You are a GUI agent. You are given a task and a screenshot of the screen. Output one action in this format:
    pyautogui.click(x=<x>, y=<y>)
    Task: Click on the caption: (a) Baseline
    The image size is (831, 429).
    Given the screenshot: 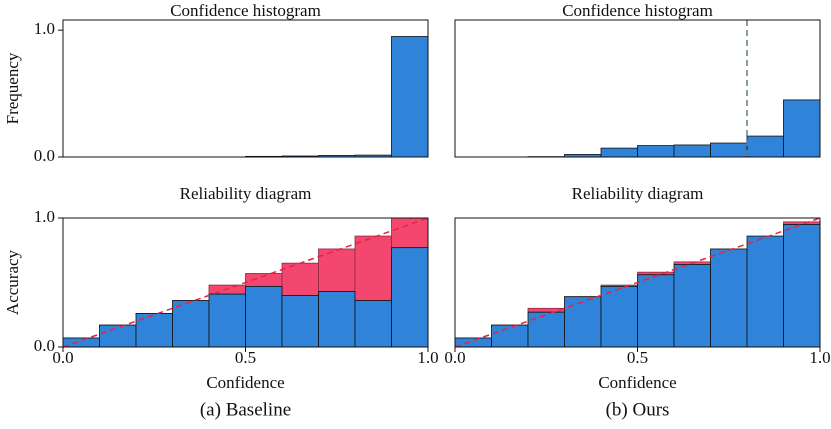 What is the action you would take?
    pyautogui.click(x=245, y=409)
    